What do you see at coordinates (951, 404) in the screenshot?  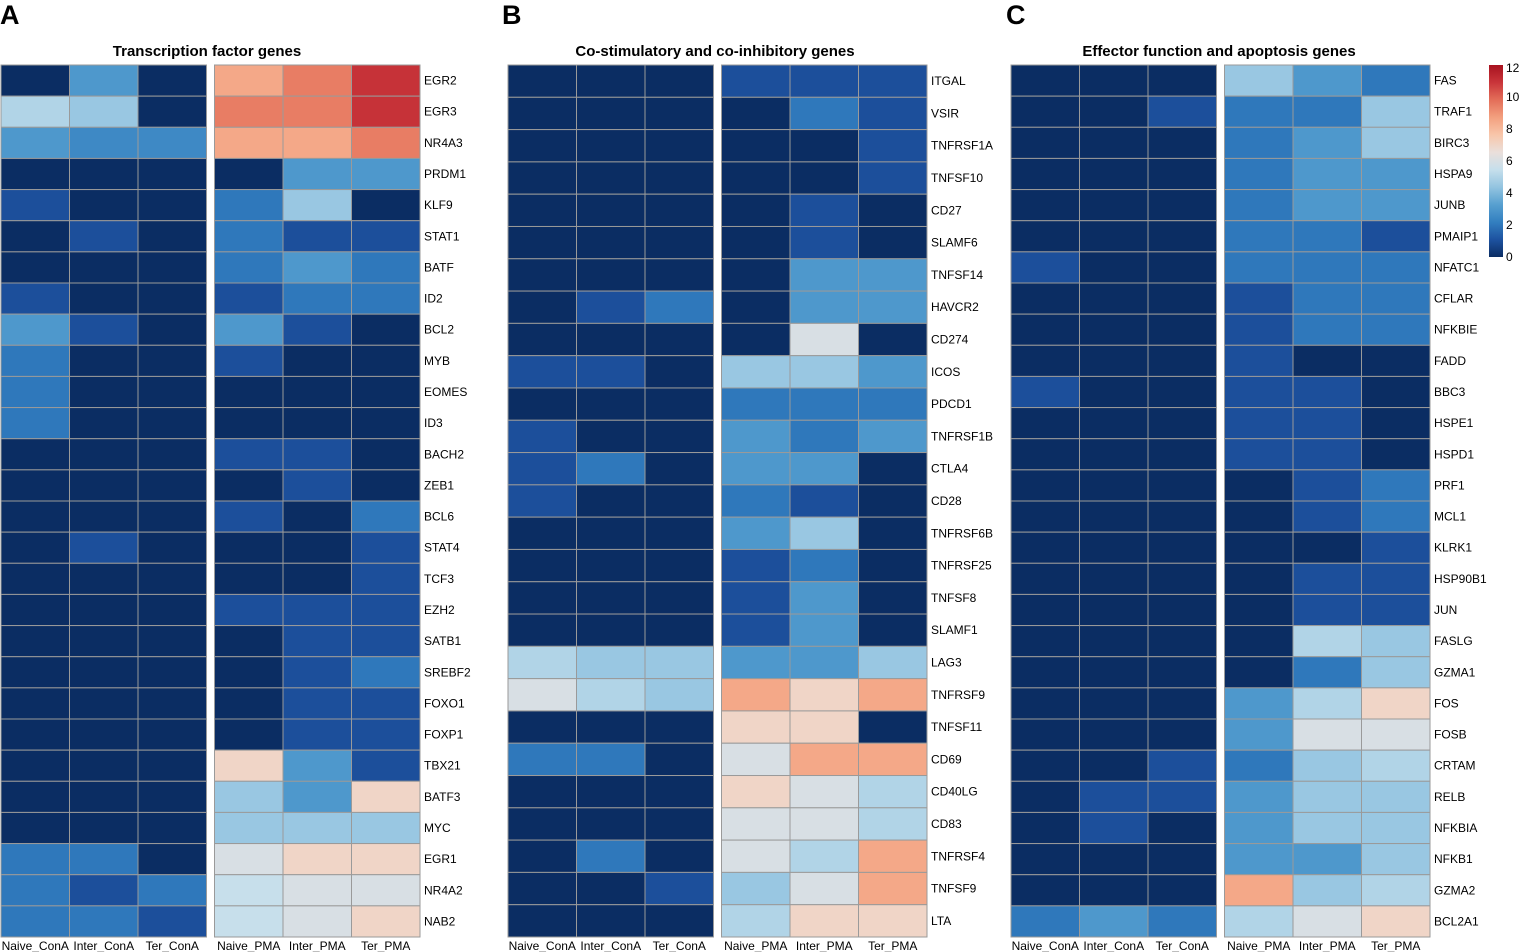 I see `gene-label: PDCD1` at bounding box center [951, 404].